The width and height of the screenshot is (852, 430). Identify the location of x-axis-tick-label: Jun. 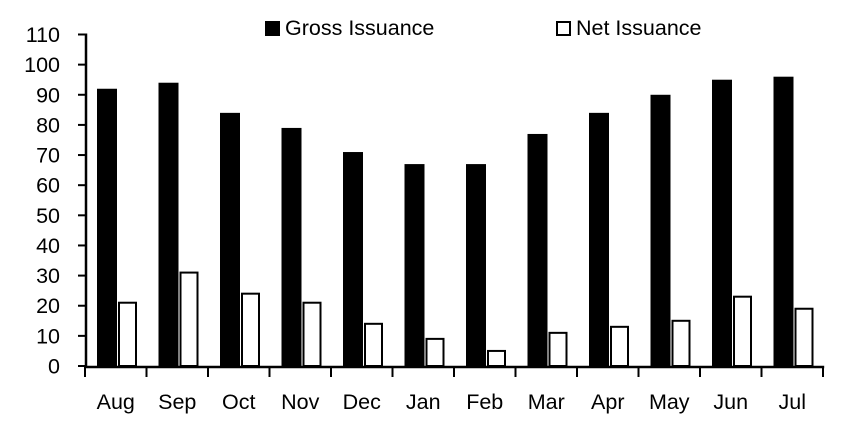
(730, 402).